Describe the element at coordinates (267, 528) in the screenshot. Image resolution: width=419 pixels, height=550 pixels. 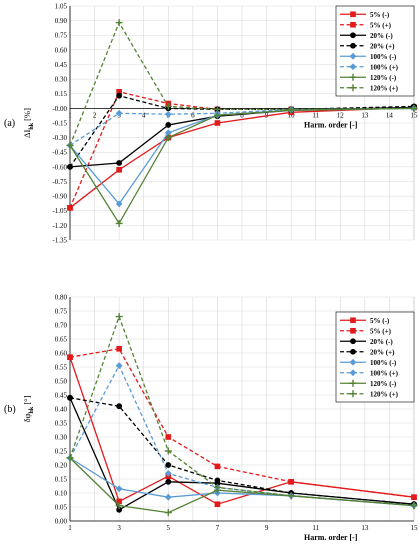
I see `x-tick-label: 9` at that location.